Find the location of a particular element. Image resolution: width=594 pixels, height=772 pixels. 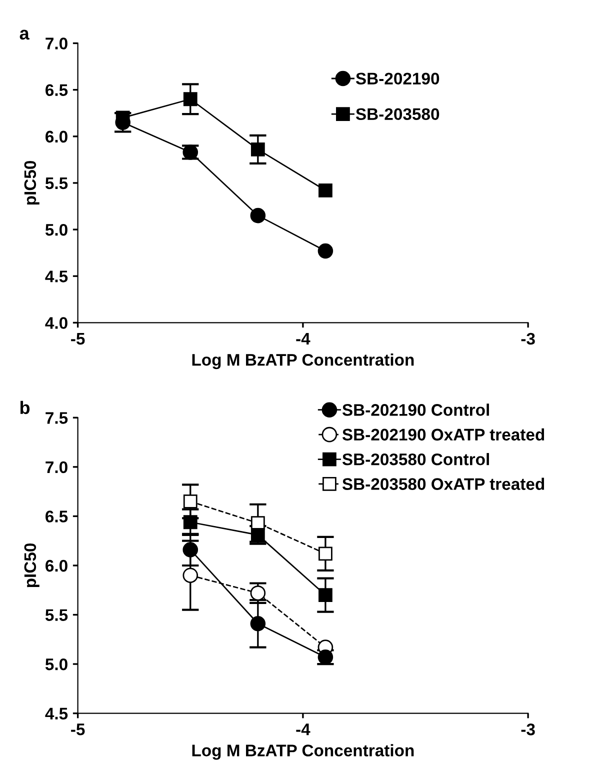

legend-label: SB-202190 Control is located at coordinates (415, 410).